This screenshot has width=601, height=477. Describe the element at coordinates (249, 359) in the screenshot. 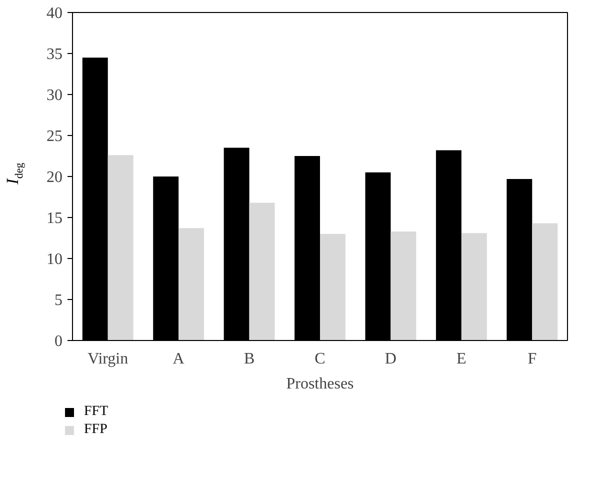

I see `x-tick-label: B` at that location.